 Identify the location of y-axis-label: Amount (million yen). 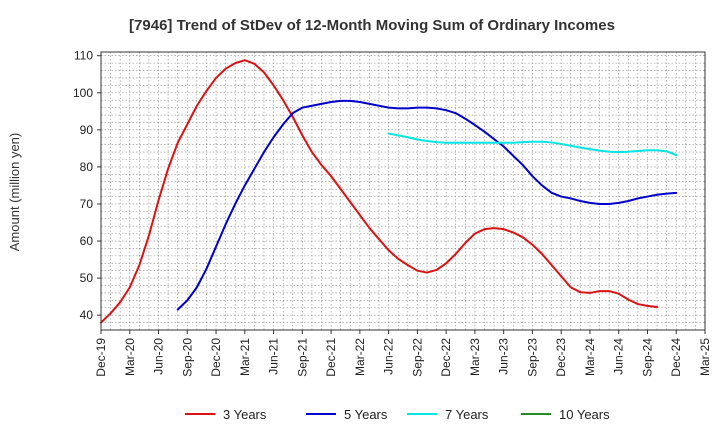
(14, 192).